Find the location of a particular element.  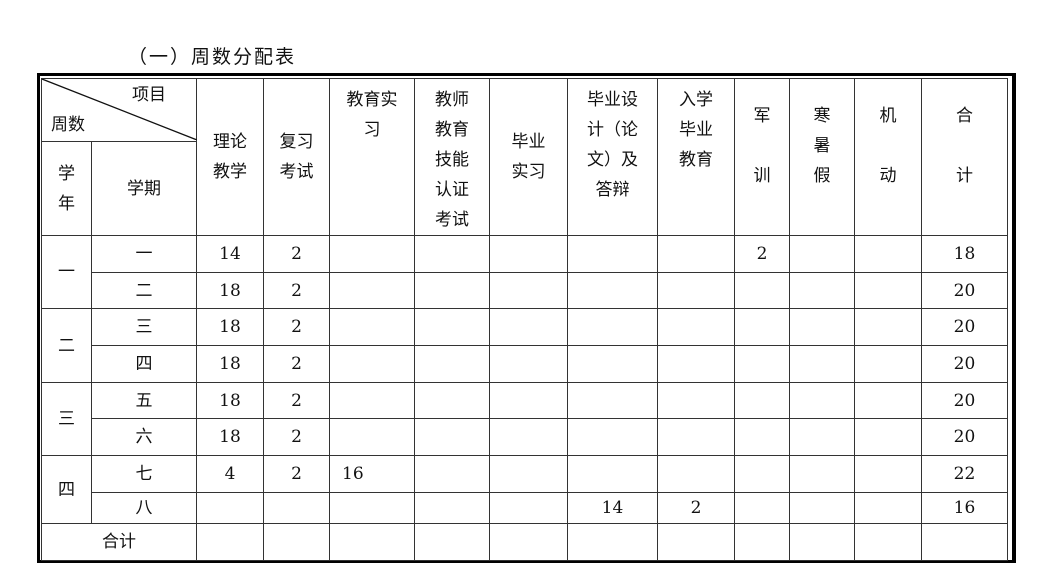

cell-graduation-thesis: 14 is located at coordinates (612, 508).